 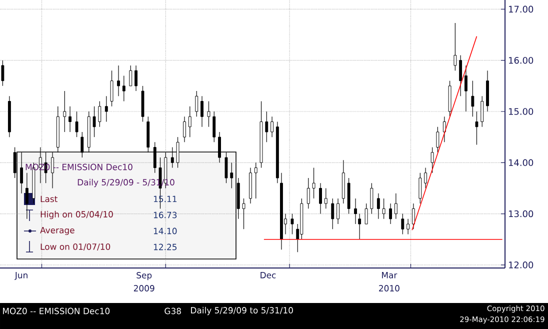 What do you see at coordinates (521, 162) in the screenshot?
I see `y-tick-label: 14.00` at bounding box center [521, 162].